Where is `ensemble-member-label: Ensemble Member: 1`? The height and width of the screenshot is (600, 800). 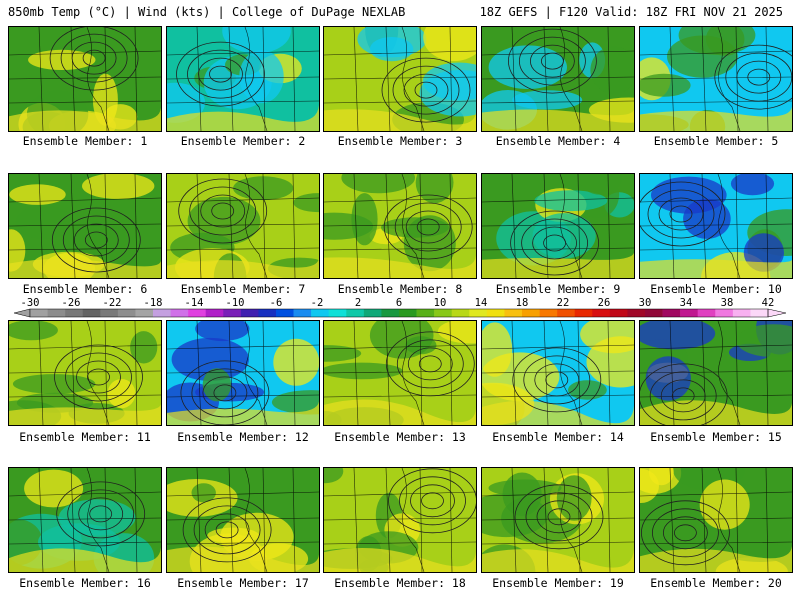 ensemble-member-label: Ensemble Member: 1 is located at coordinates (85, 141).